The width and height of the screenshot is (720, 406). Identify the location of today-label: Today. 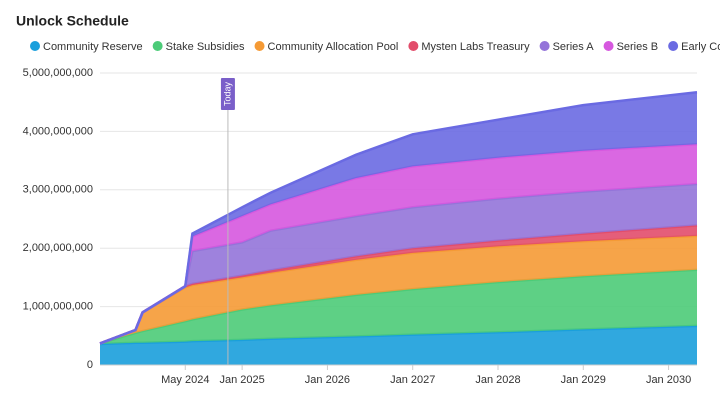
(227, 93).